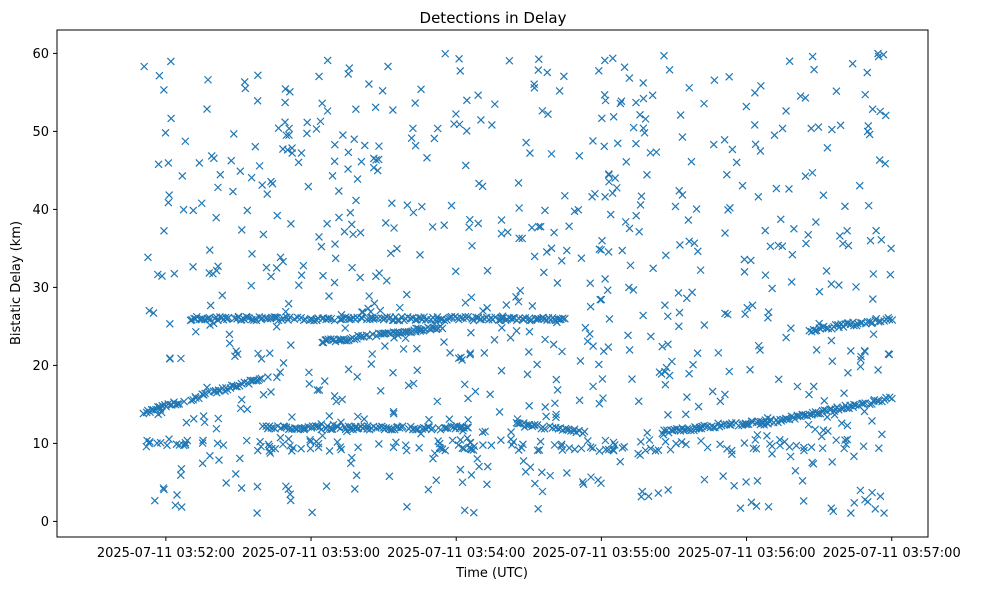 This screenshot has width=987, height=590. I want to click on x-tick-label: 2025-07-11 03:55:00, so click(601, 553).